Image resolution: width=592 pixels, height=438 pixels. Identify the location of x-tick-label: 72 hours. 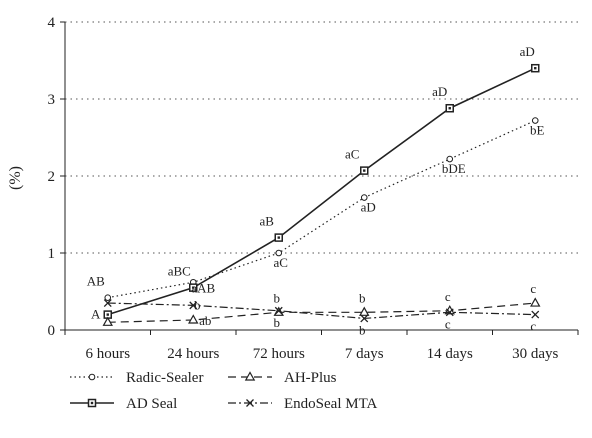
(279, 354).